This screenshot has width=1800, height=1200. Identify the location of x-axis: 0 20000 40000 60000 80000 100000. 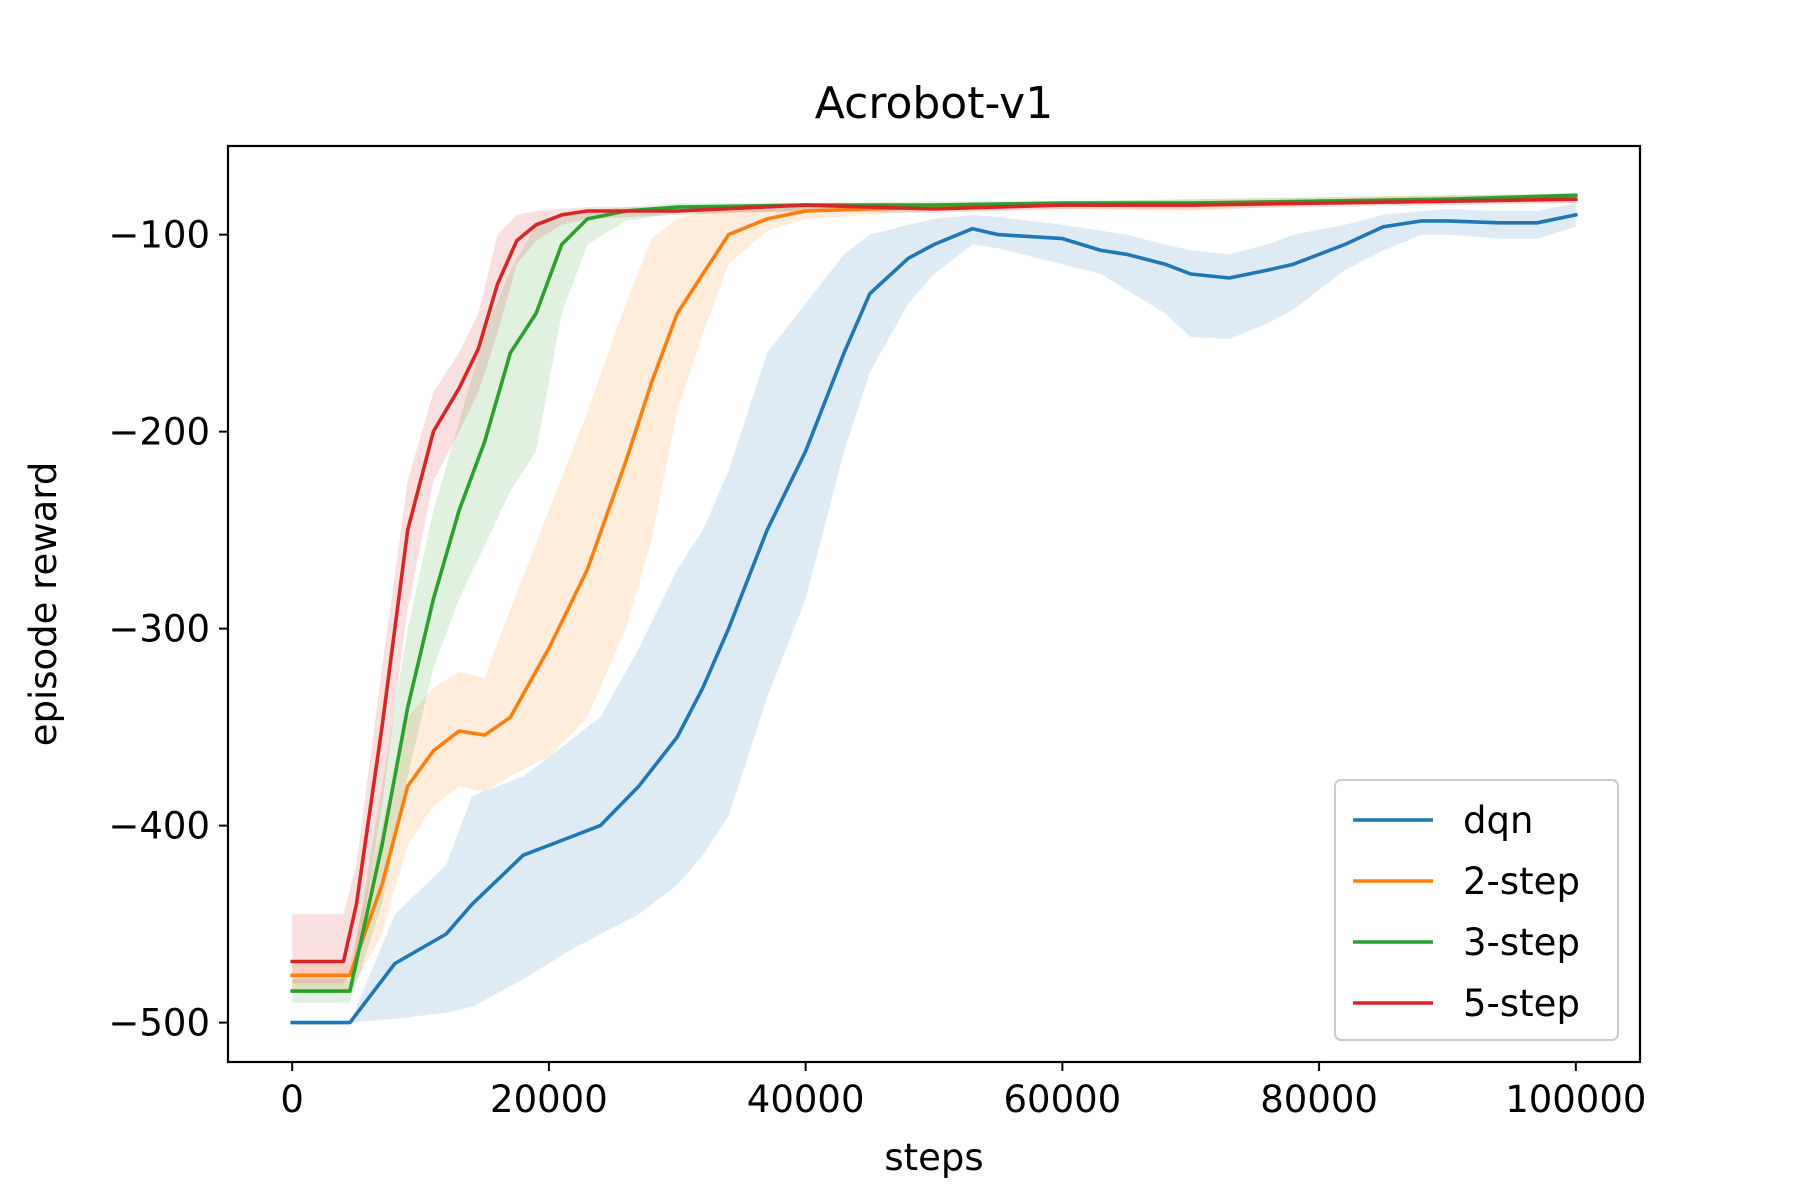
(963, 1091).